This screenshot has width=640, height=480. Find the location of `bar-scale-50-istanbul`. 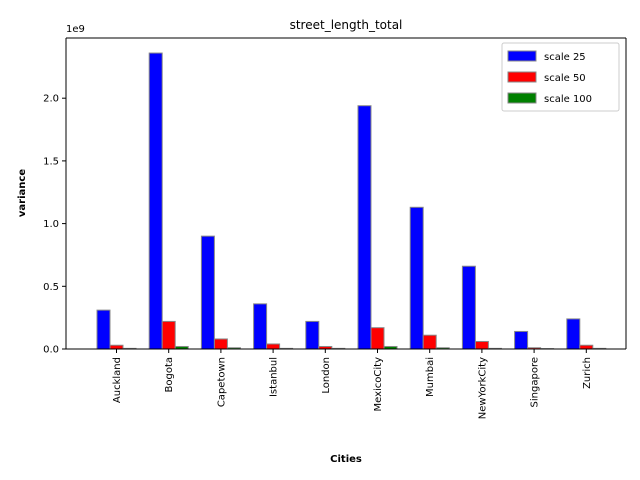

bar-scale-50-istanbul is located at coordinates (273, 346).